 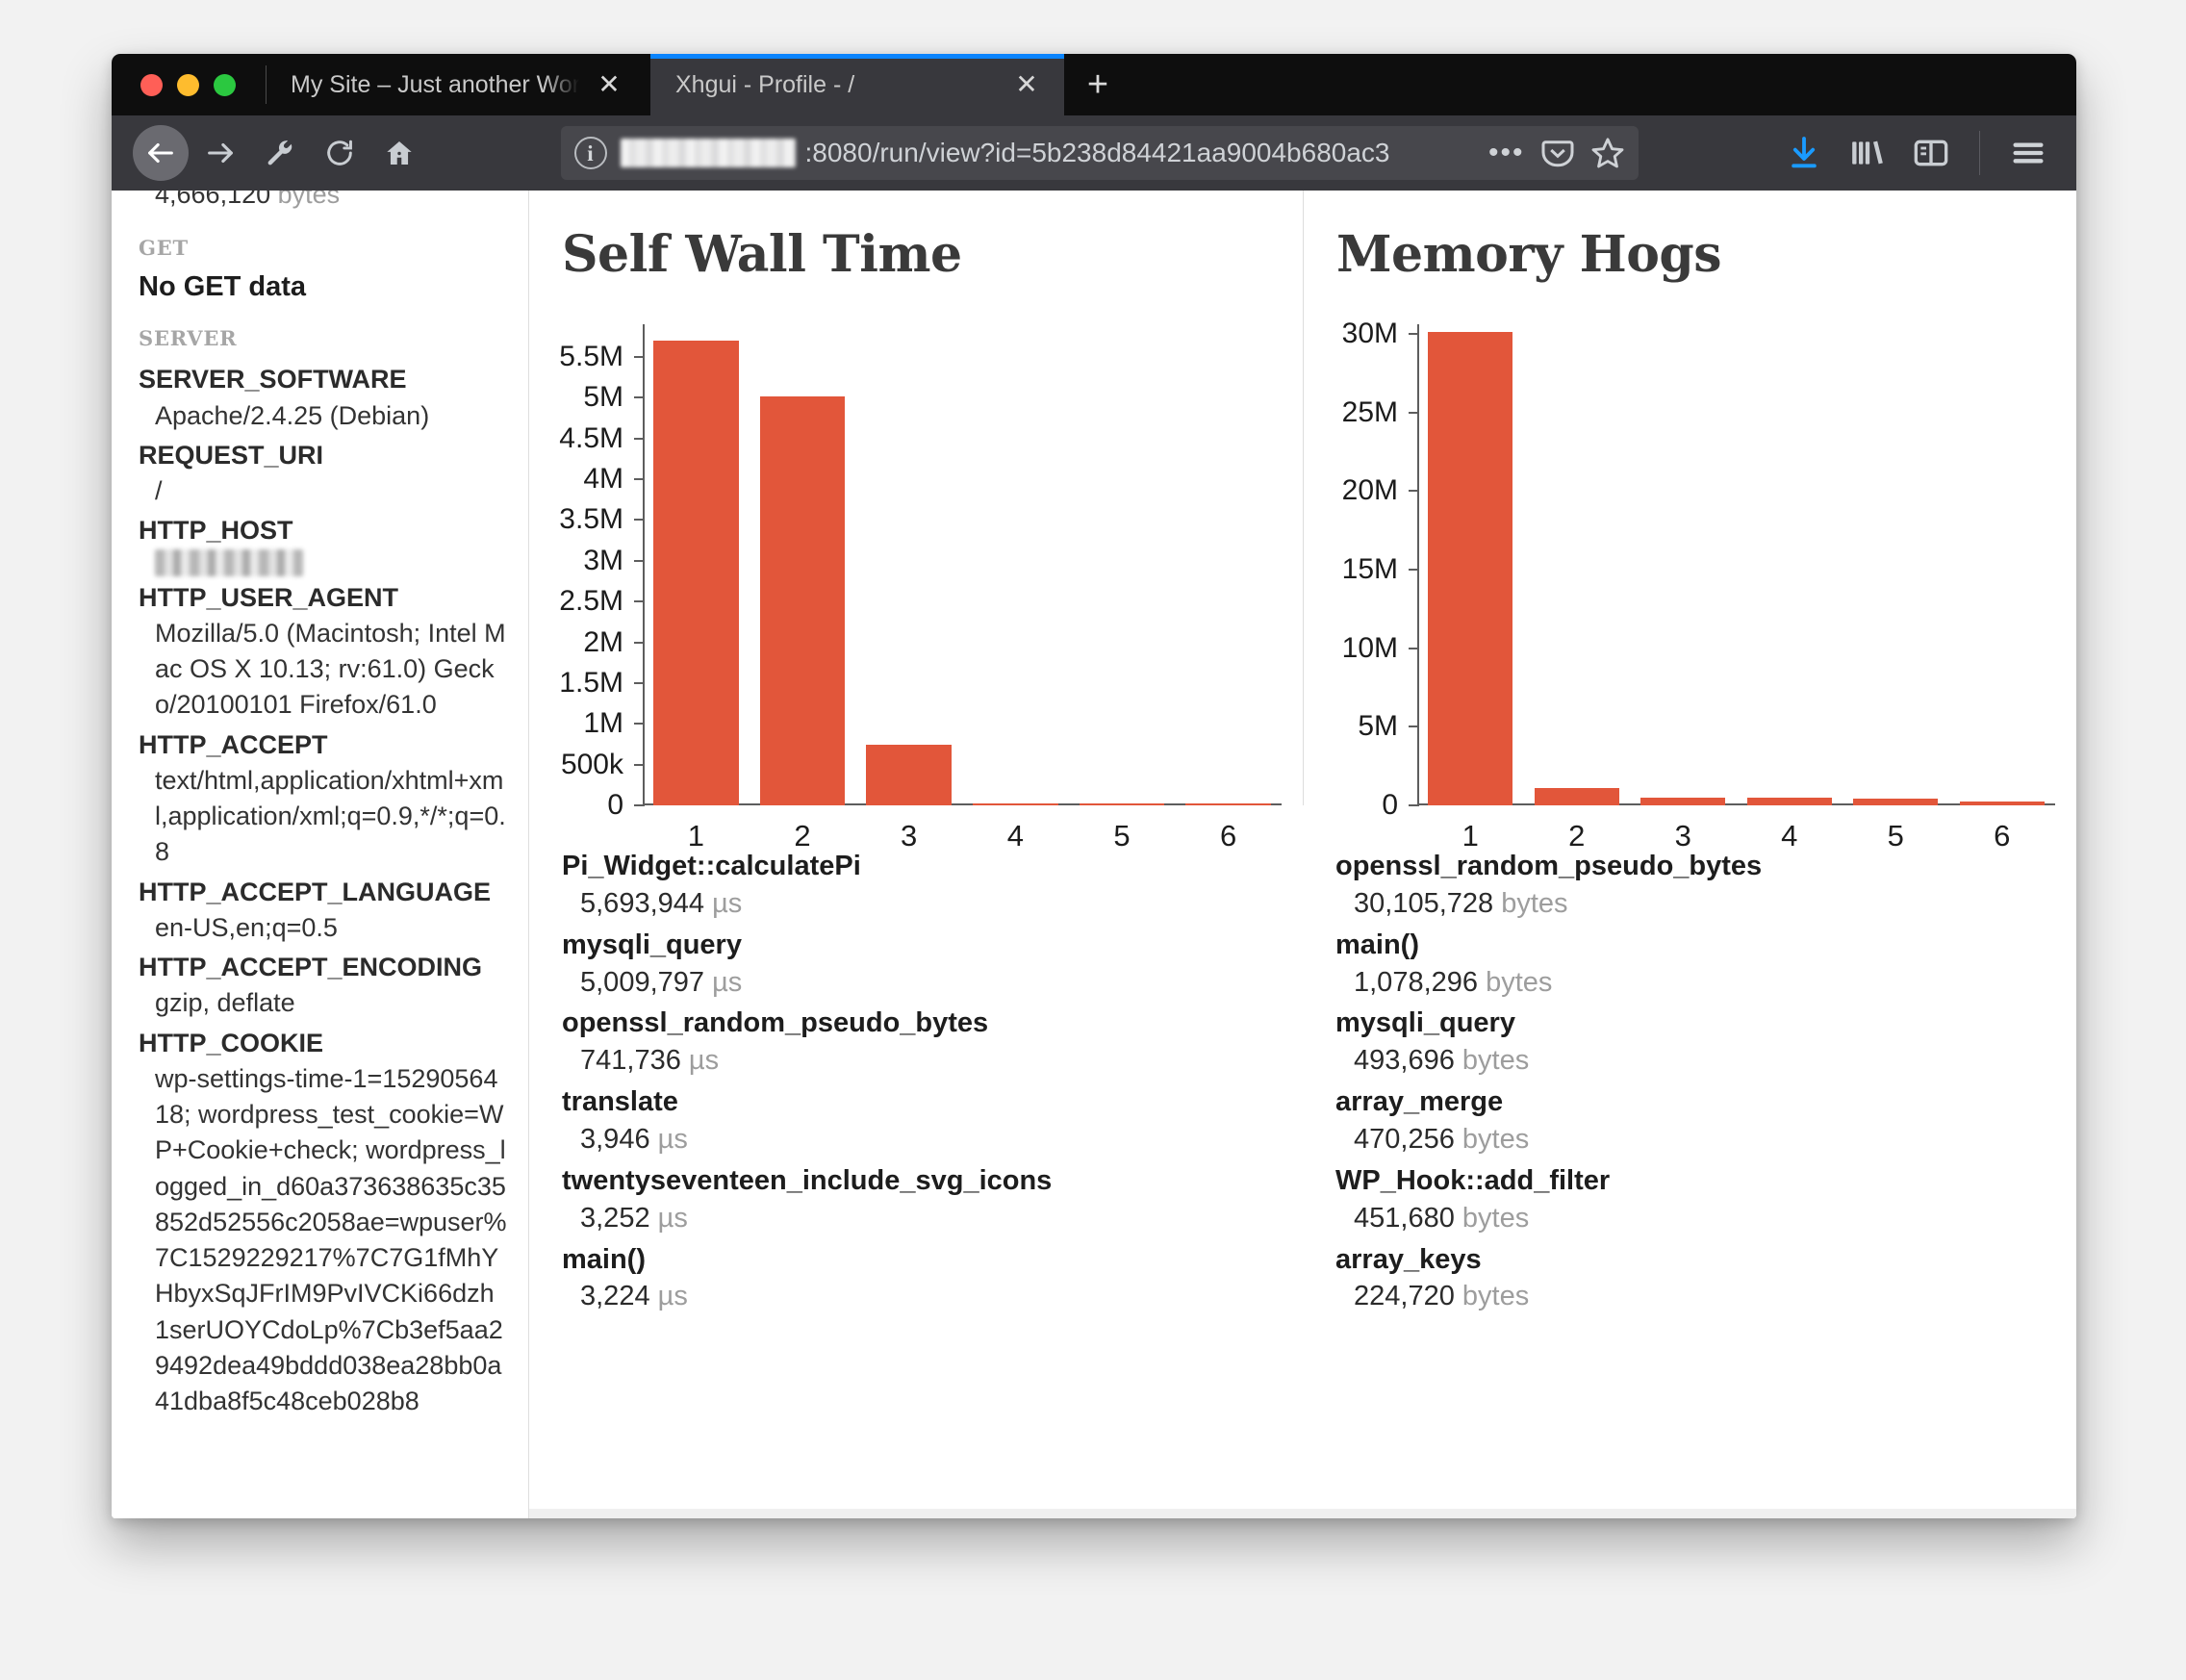 I want to click on sidebar-row-value-redacted, so click(x=229, y=562).